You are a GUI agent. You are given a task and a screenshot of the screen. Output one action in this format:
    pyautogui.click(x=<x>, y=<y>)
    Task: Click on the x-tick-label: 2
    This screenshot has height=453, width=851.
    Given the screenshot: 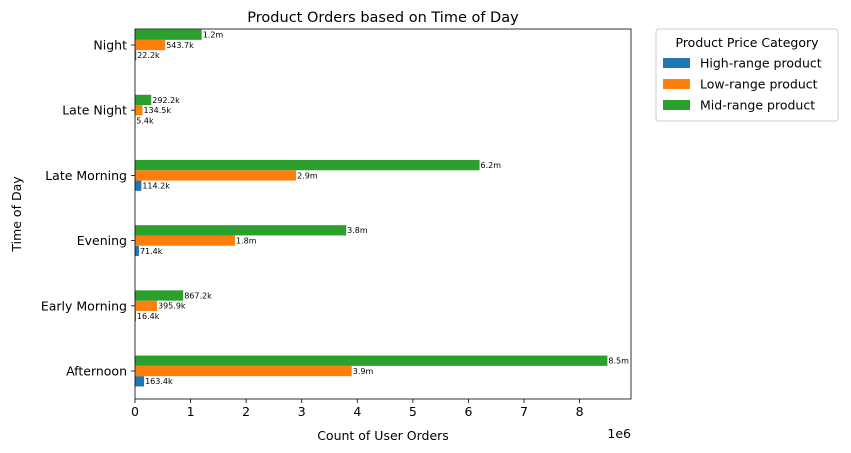 What is the action you would take?
    pyautogui.click(x=246, y=411)
    